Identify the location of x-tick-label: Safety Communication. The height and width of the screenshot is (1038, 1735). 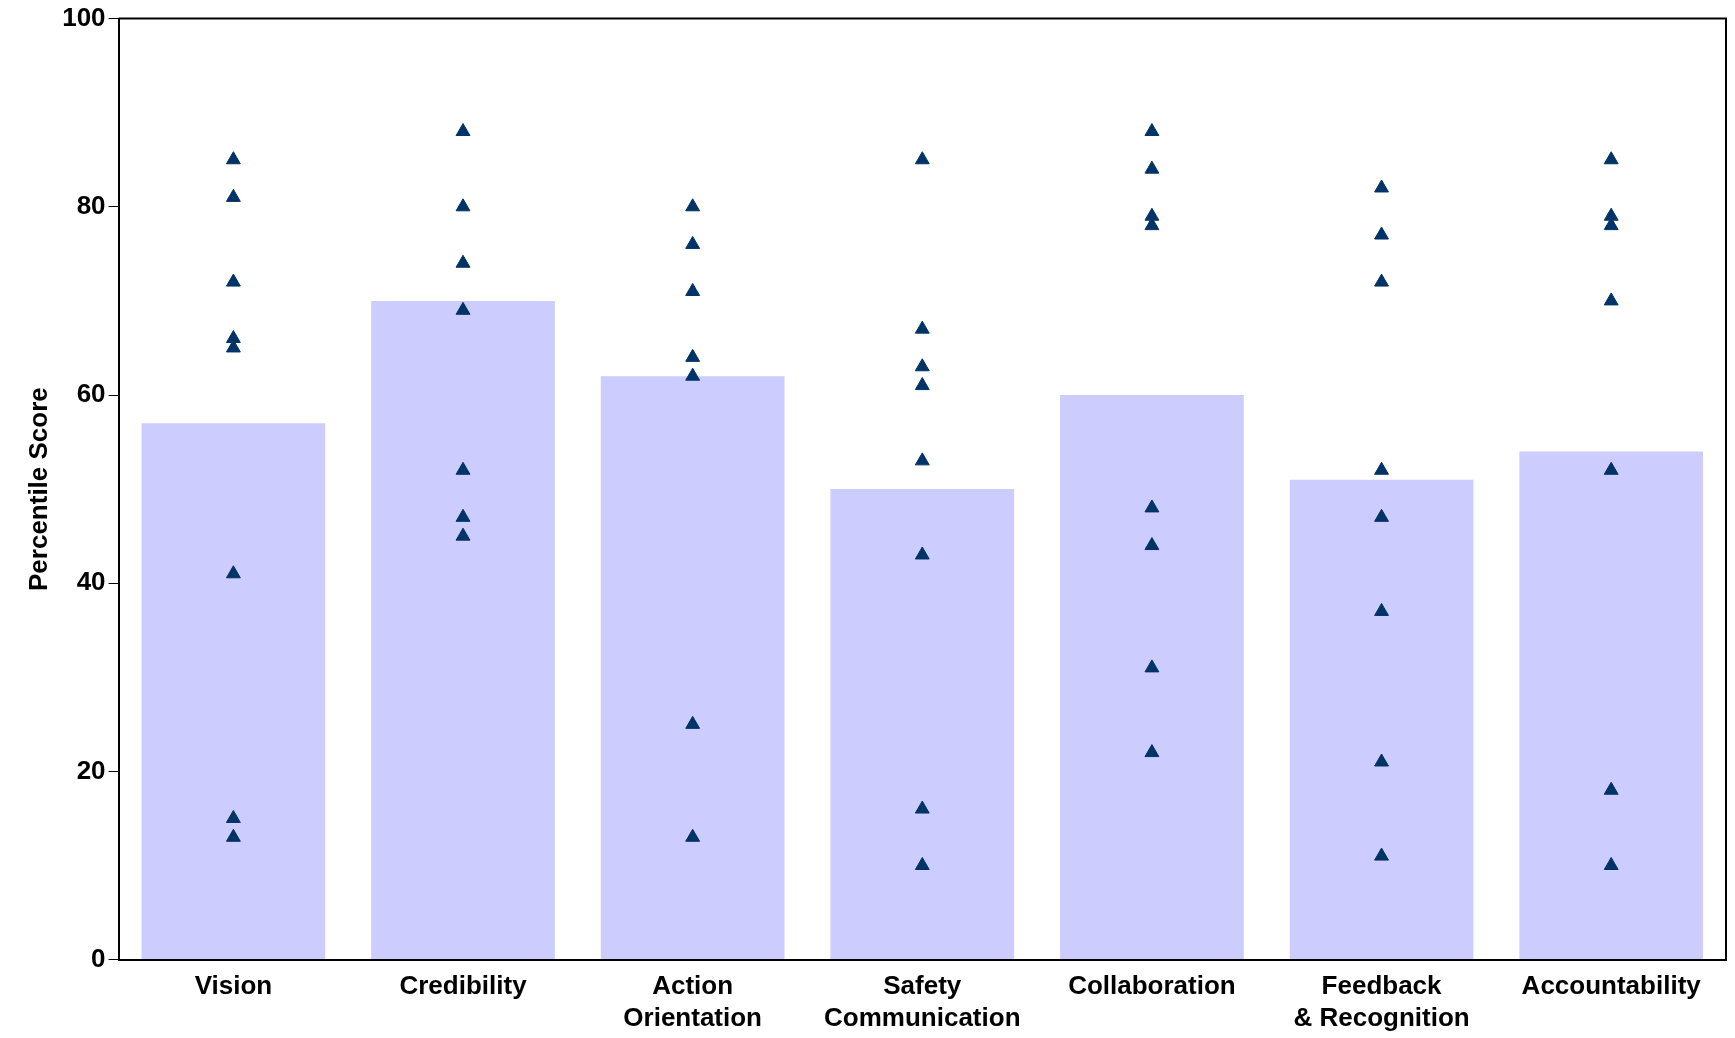
(922, 1001).